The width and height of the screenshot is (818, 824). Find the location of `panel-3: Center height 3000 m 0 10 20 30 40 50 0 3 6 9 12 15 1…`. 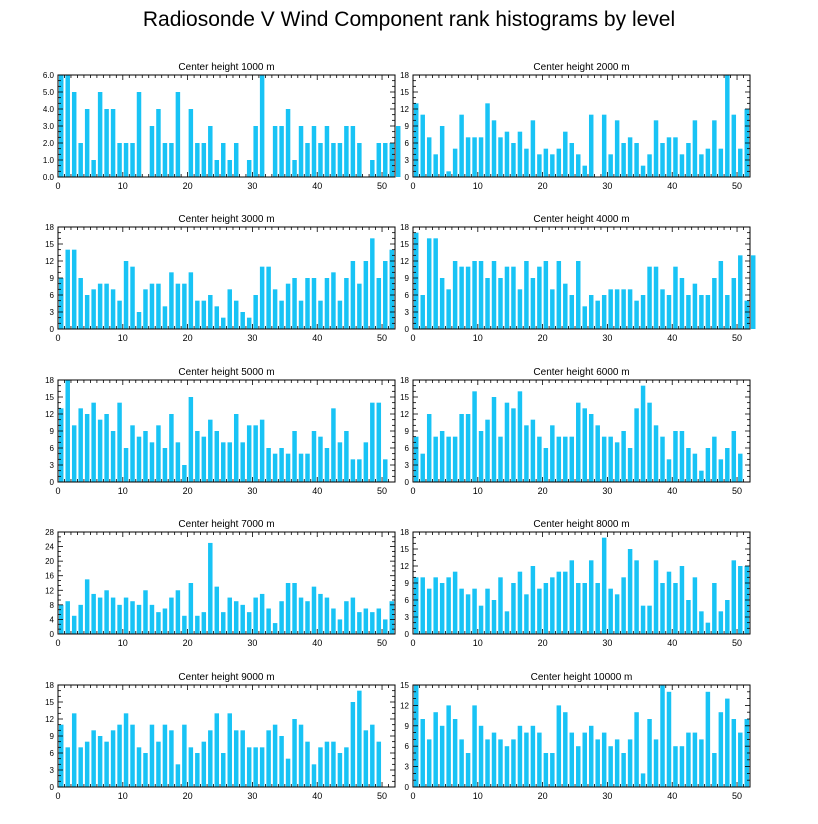

panel-3: Center height 3000 m 0 10 20 30 40 50 0 3 6 9 12 15 1… is located at coordinates (220, 278).